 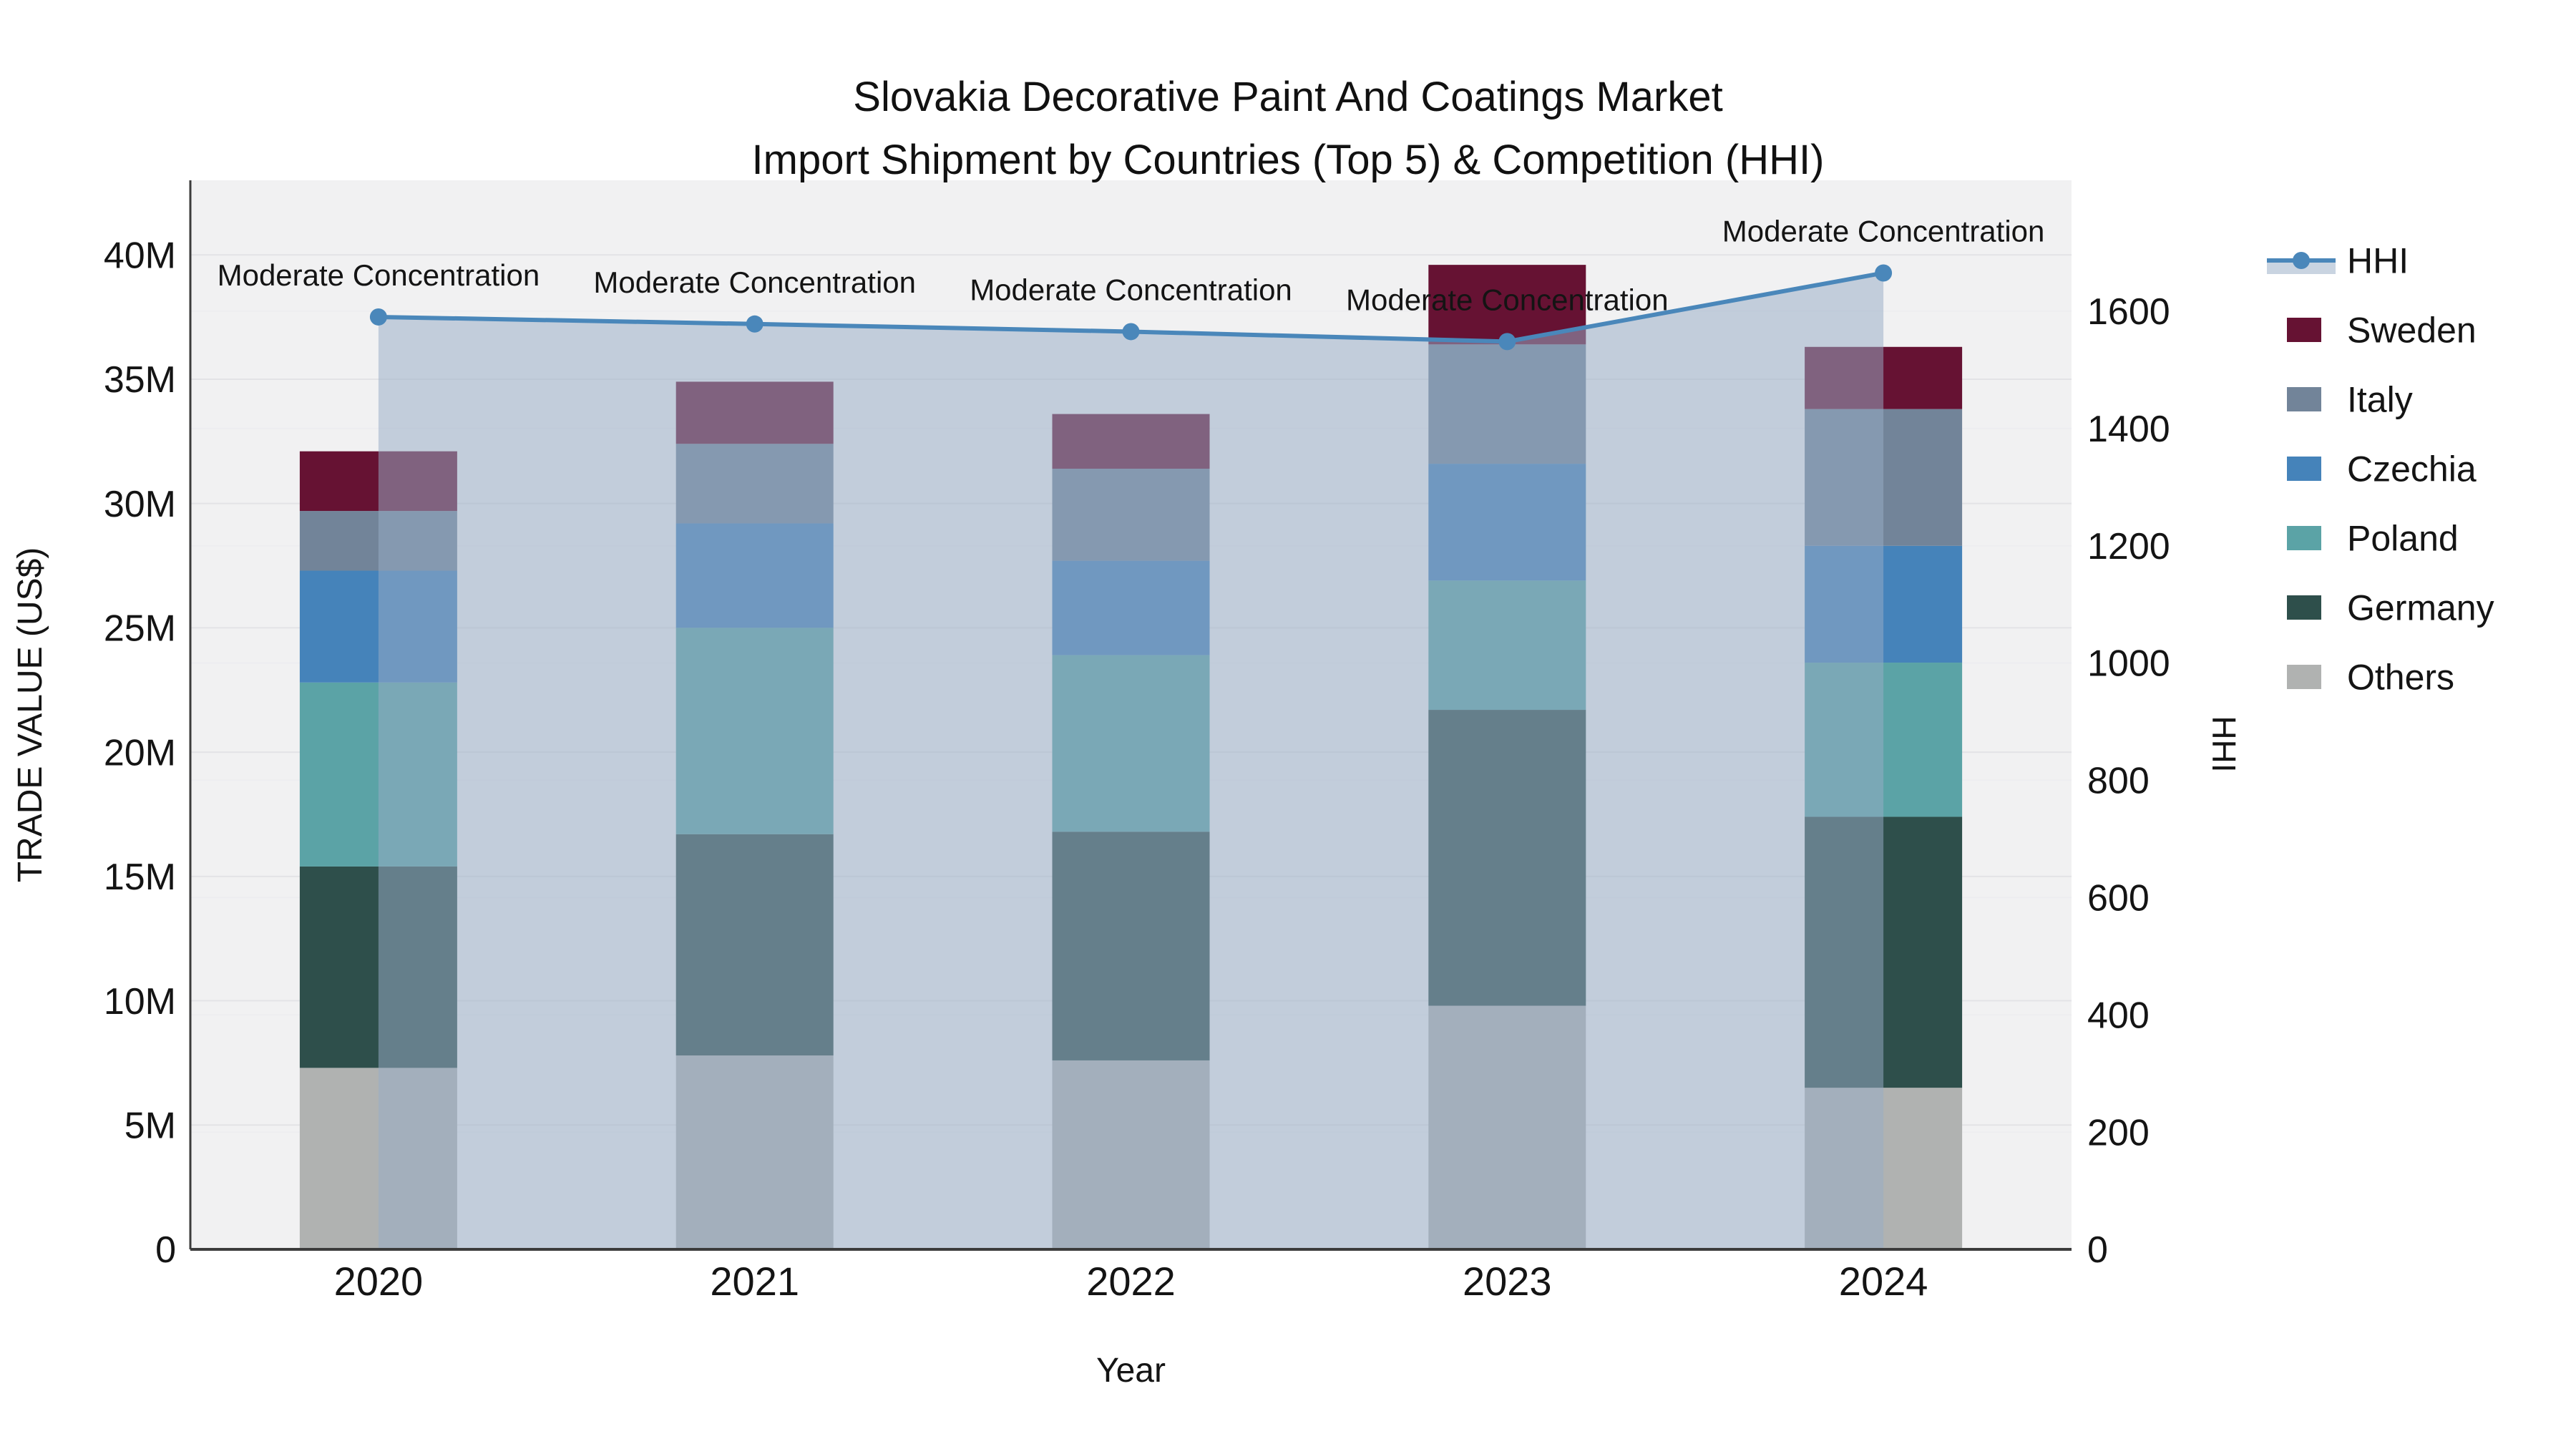 What do you see at coordinates (2128, 312) in the screenshot?
I see `y-axis-right-tick-1600: 1600` at bounding box center [2128, 312].